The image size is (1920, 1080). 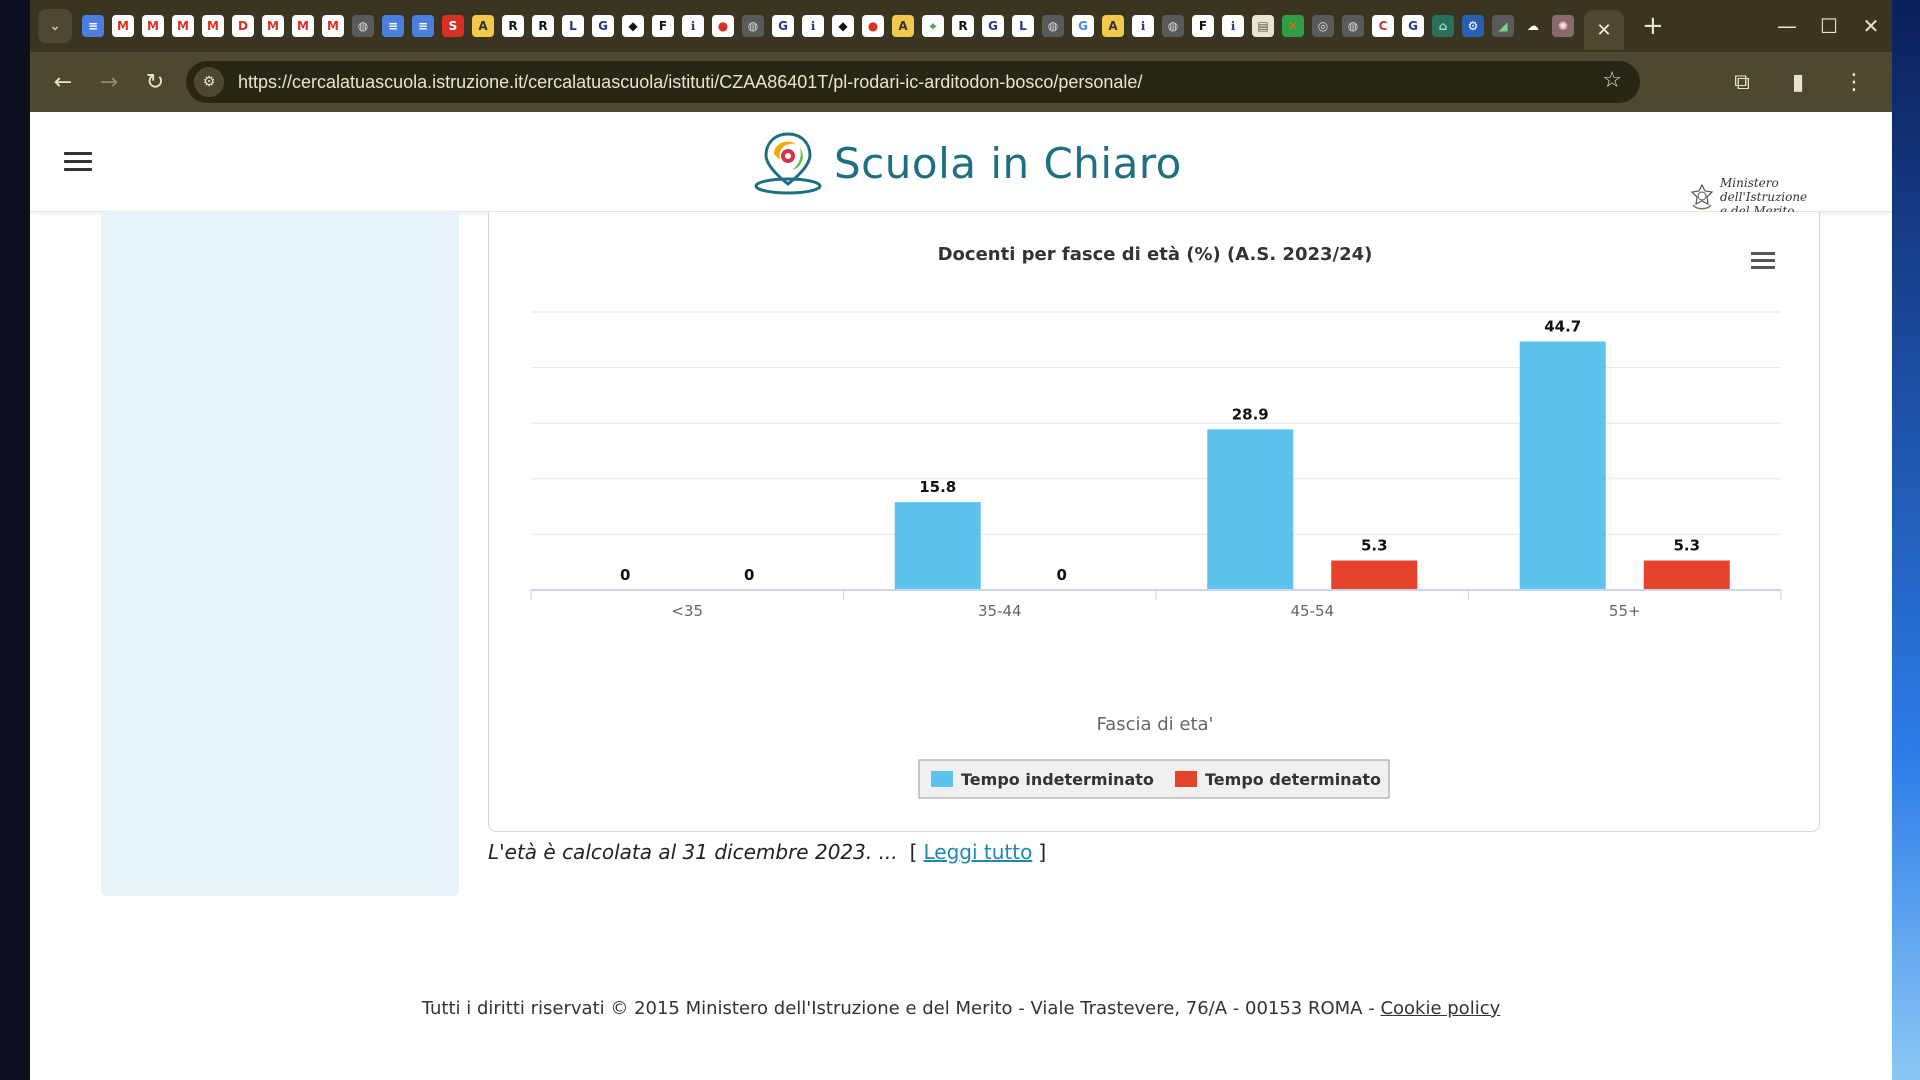 I want to click on tab-favicon-13: A, so click(x=483, y=26).